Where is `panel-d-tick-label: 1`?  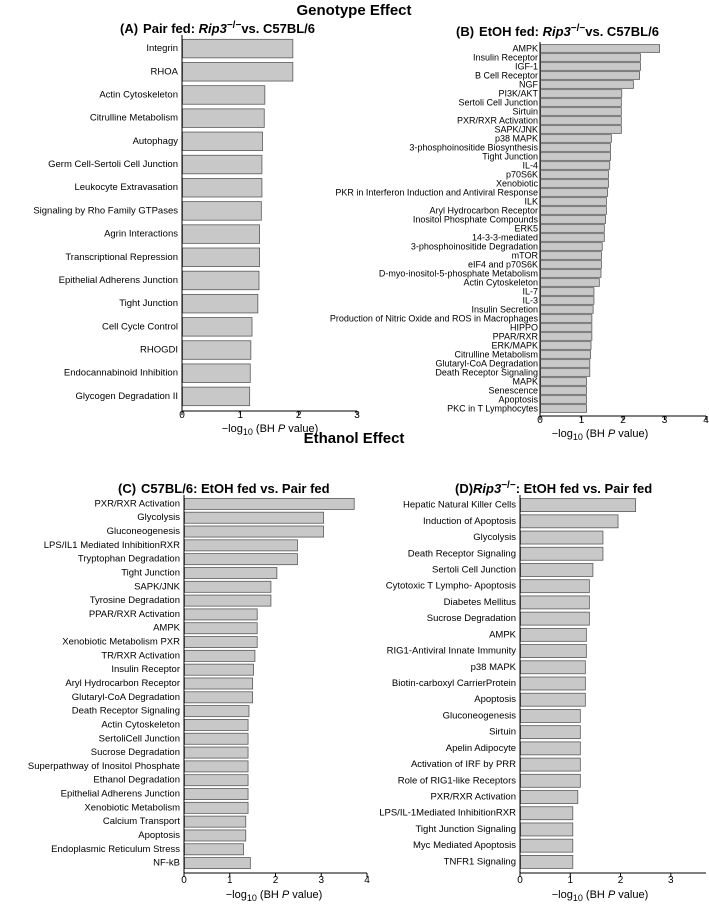
panel-d-tick-label: 1 is located at coordinates (570, 880).